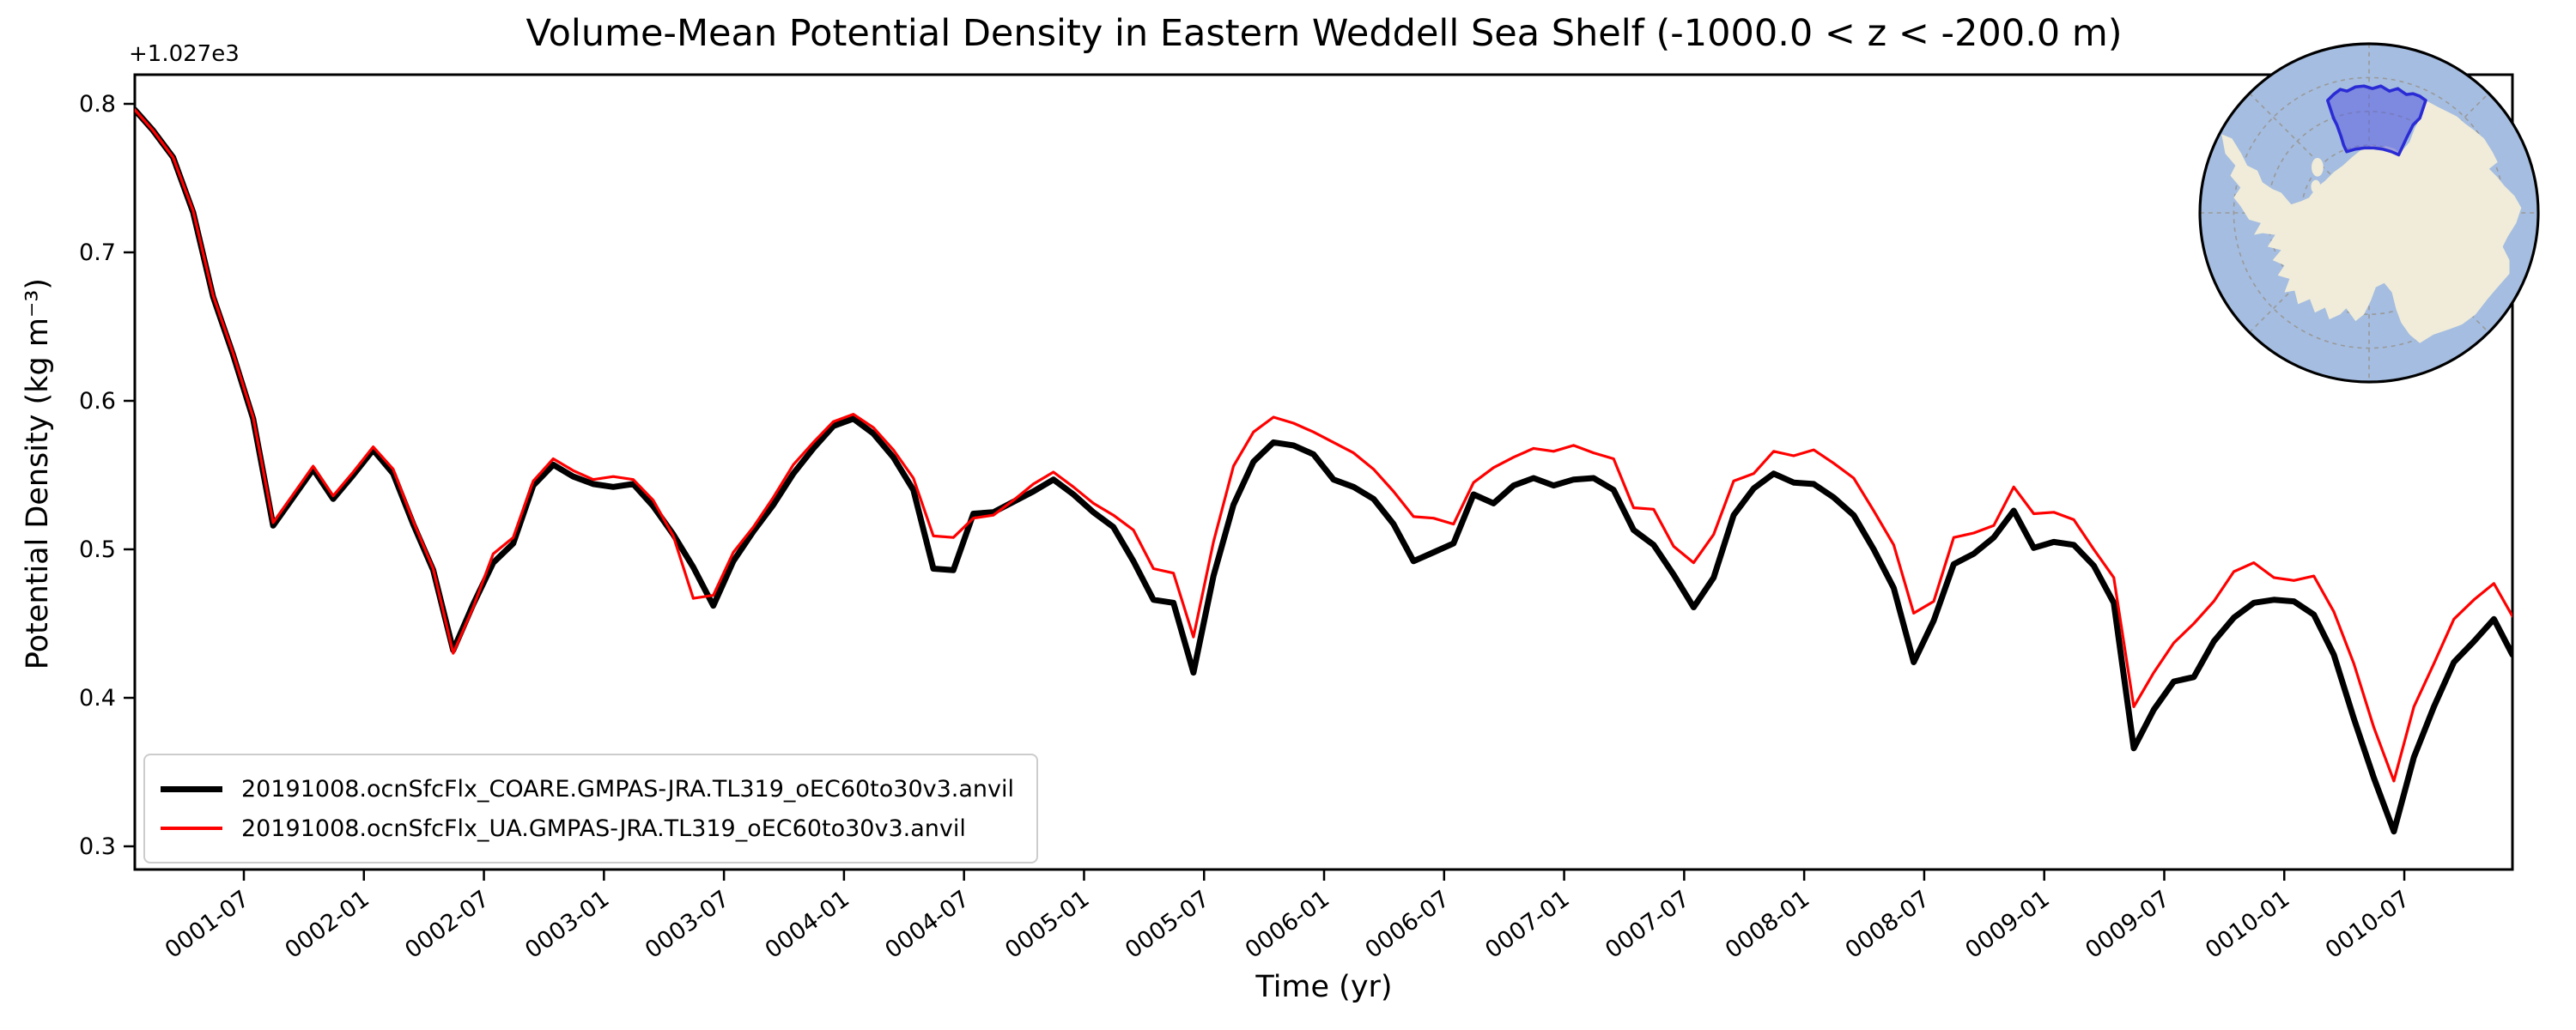  Describe the element at coordinates (687, 925) in the screenshot. I see `x-tick-label: 0003-07` at that location.